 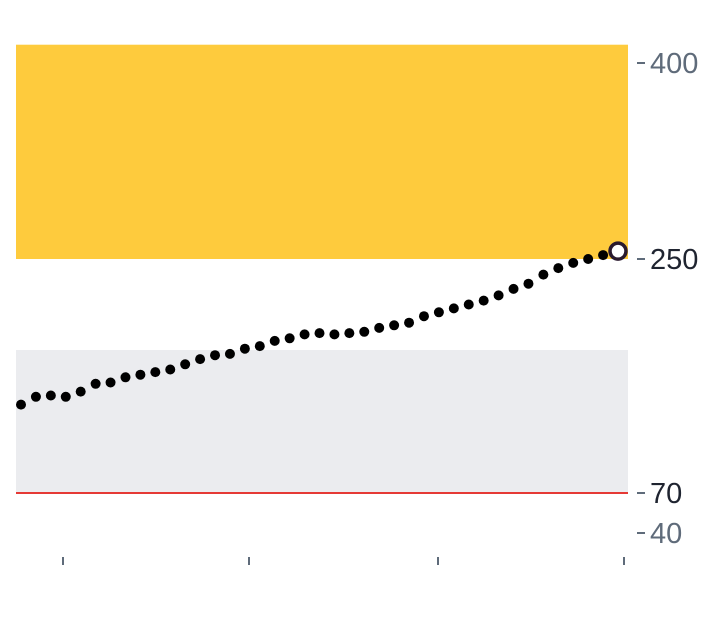 What do you see at coordinates (667, 299) in the screenshot?
I see `y-axis: 400 250 70 40` at bounding box center [667, 299].